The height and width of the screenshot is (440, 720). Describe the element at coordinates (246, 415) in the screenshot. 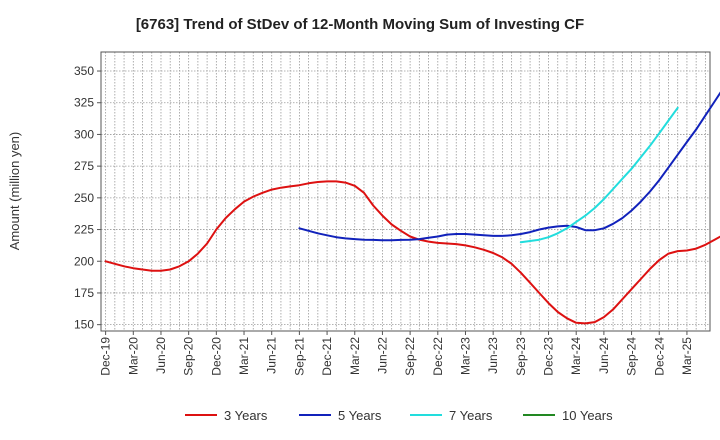

I see `legend-label: 3 Years` at that location.